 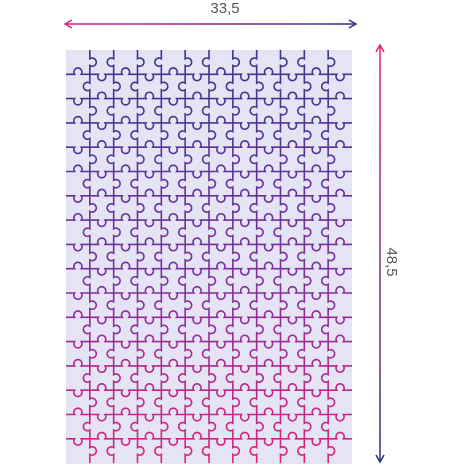 I want to click on width-label: 33,5, so click(x=224, y=8).